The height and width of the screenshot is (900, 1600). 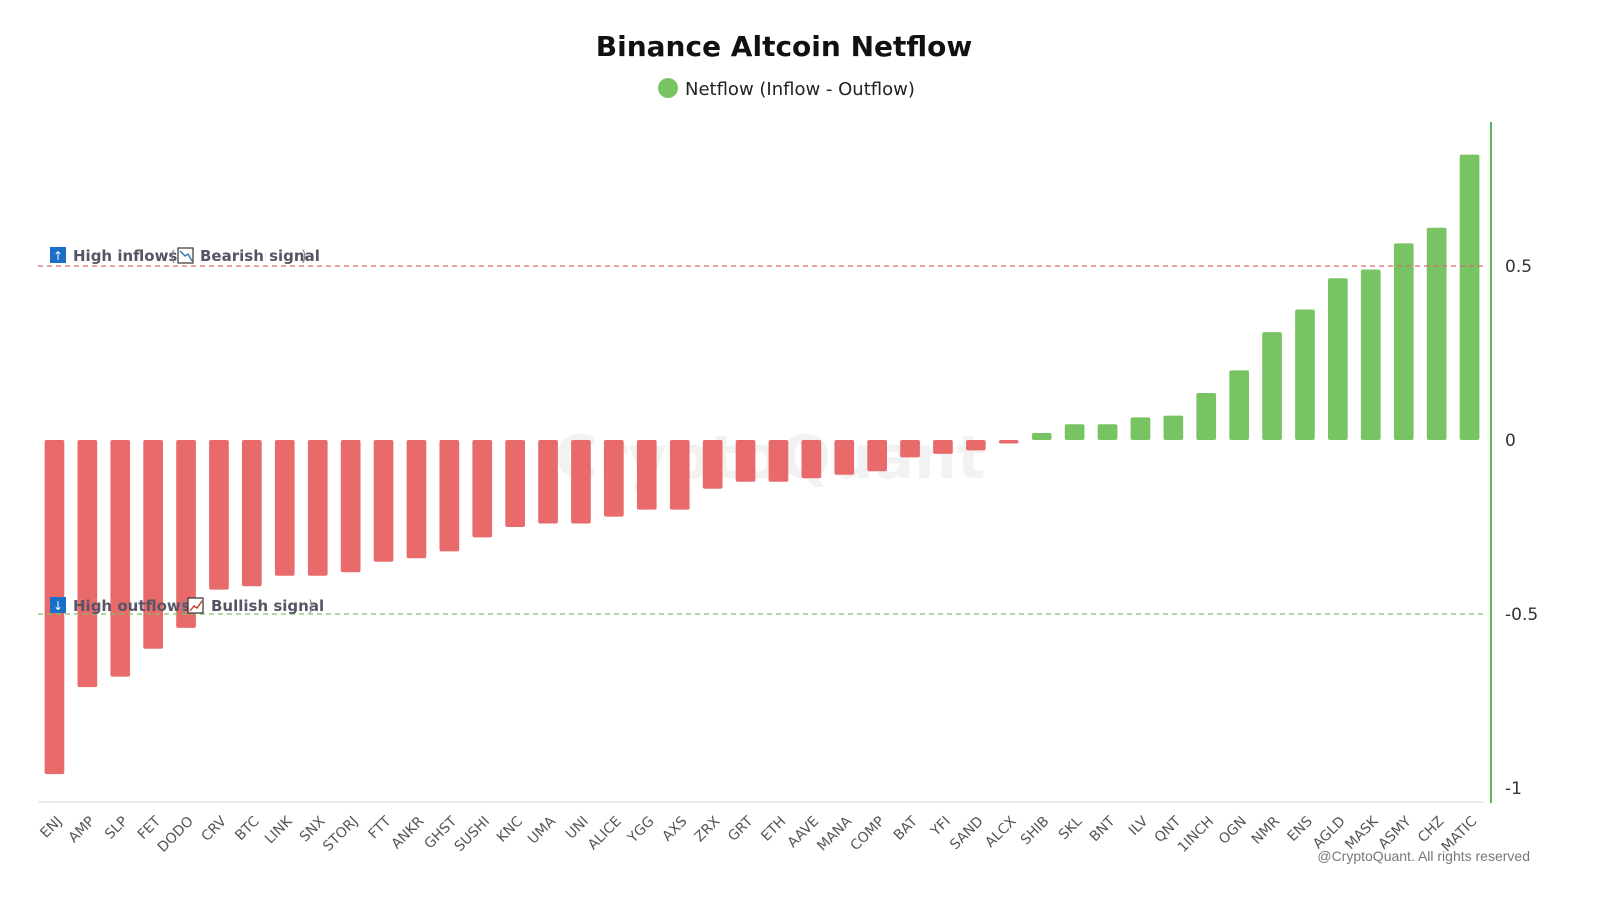 I want to click on bar-btc, so click(x=252, y=513).